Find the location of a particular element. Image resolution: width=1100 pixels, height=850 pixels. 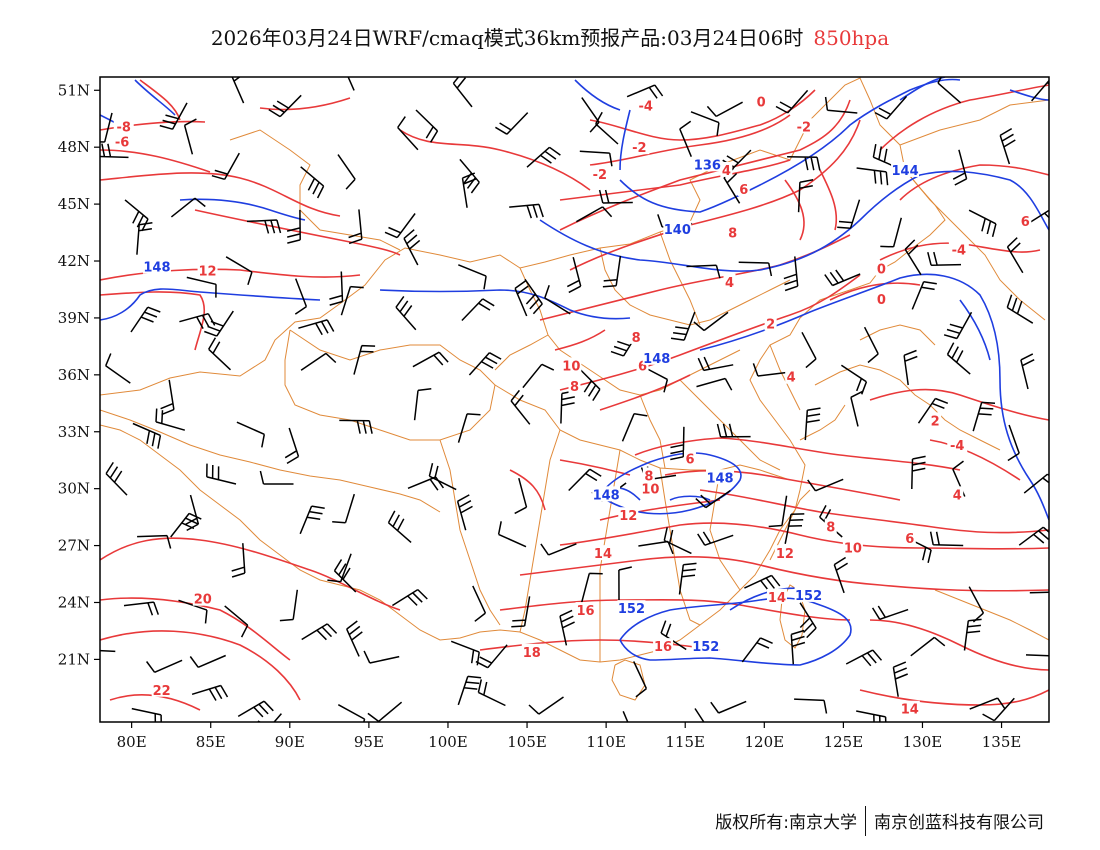

contour-label: 2 is located at coordinates (770, 325).